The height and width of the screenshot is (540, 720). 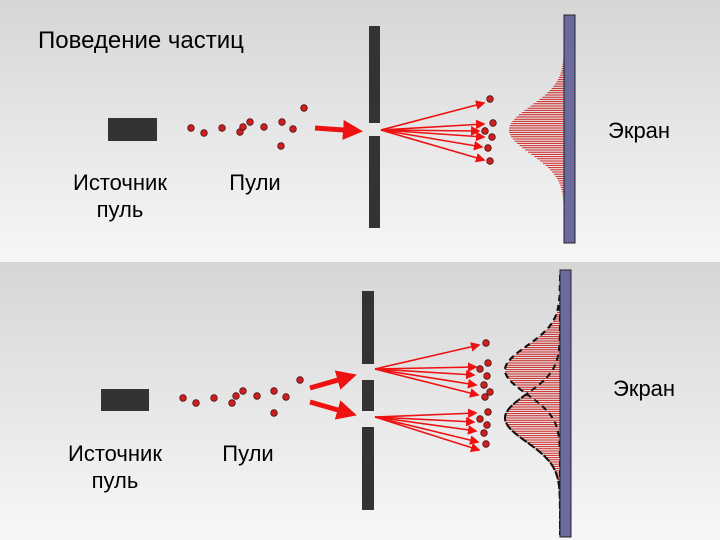 What do you see at coordinates (374, 182) in the screenshot?
I see `barrier-lower` at bounding box center [374, 182].